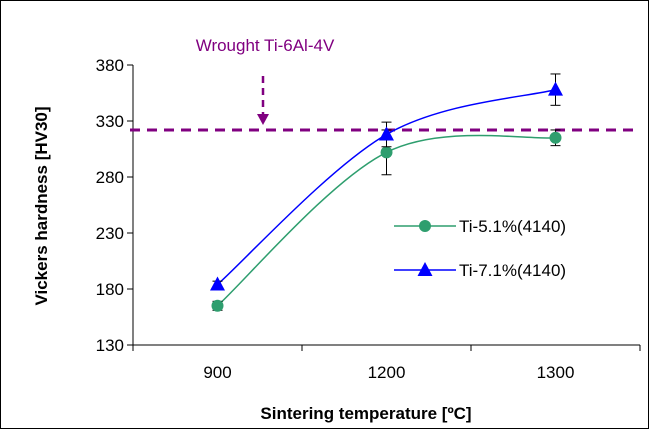 This screenshot has width=651, height=431. Describe the element at coordinates (480, 248) in the screenshot. I see `legend: Ti-5.1%(4140) Ti-7.1%(4140)` at that location.